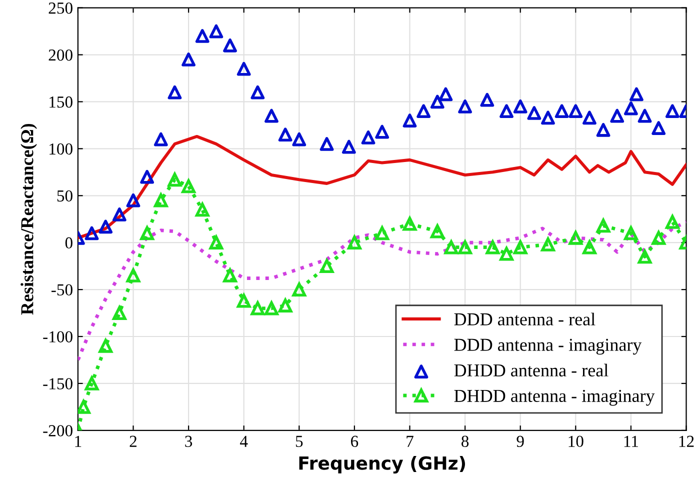 This screenshot has height=488, width=696. Describe the element at coordinates (28, 219) in the screenshot. I see `y-axis-title: Resistance/Reactance(Ω)` at that location.